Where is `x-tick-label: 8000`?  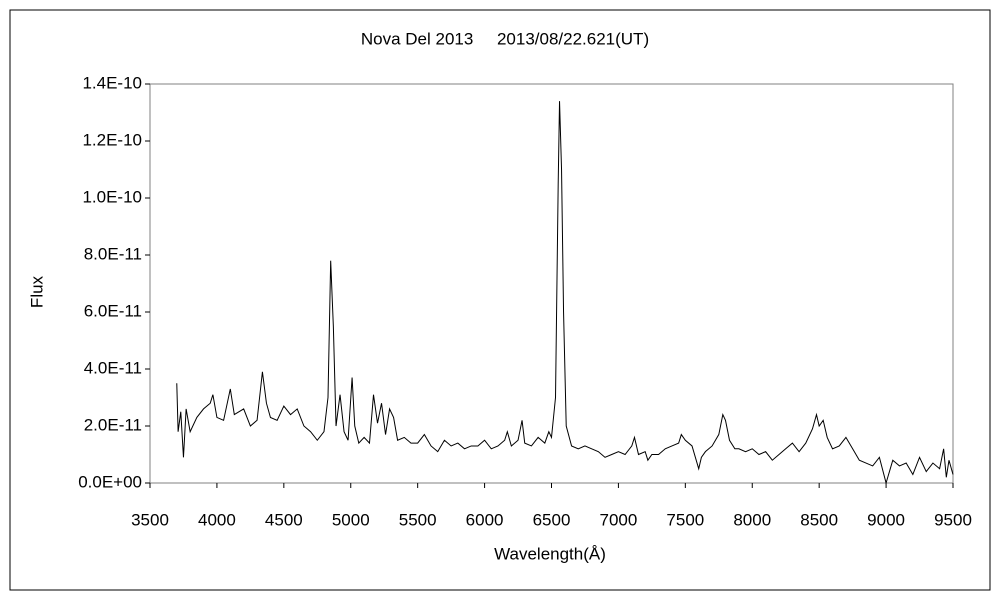 x-tick-label: 8000 is located at coordinates (752, 519).